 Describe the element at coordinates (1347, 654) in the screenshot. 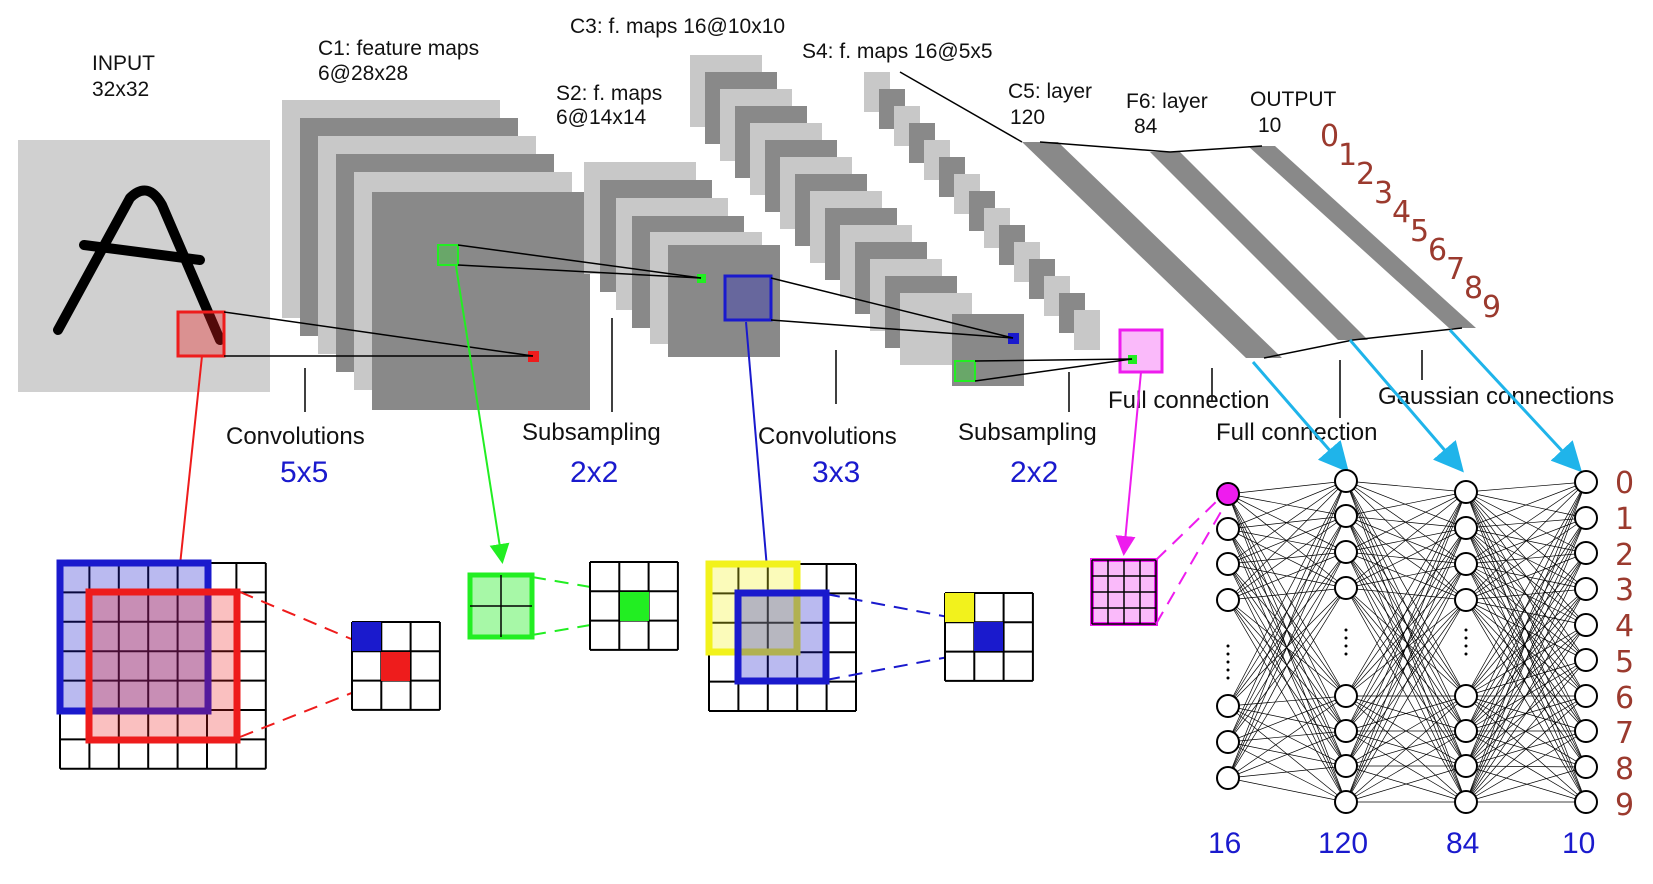

I see `network-dots` at that location.